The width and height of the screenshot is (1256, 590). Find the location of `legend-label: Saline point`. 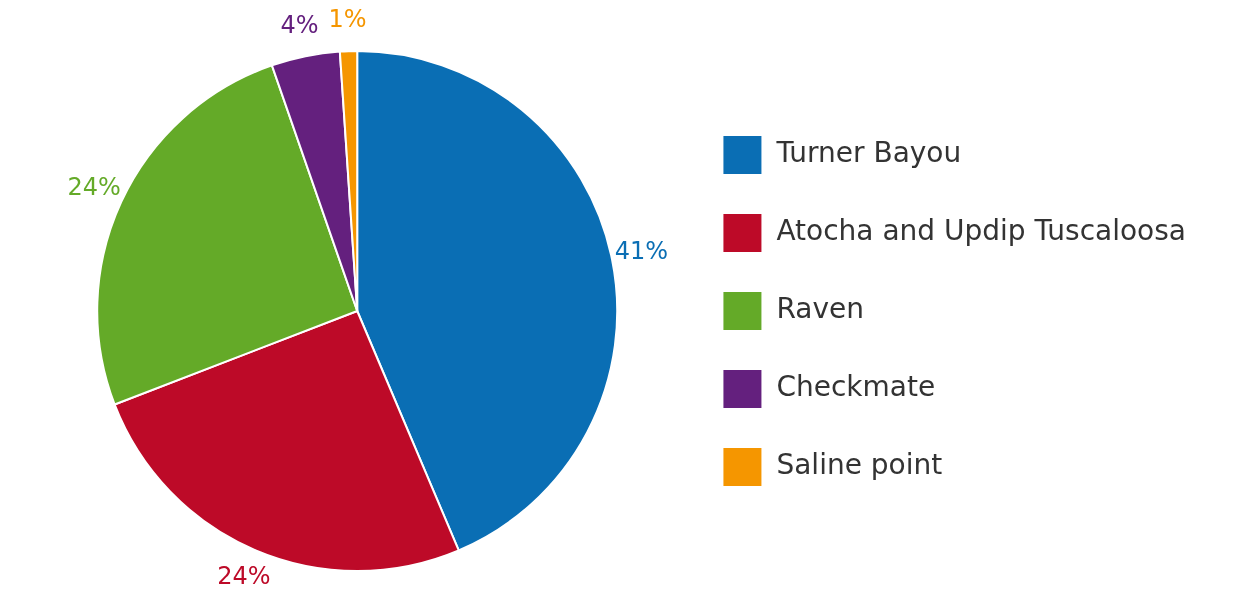

legend-label: Saline point is located at coordinates (859, 465).